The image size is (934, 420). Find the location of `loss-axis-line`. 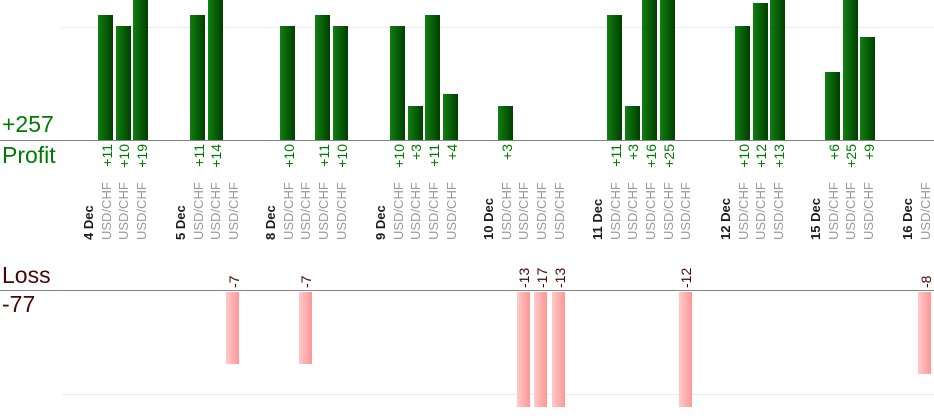

loss-axis-line is located at coordinates (467, 290).